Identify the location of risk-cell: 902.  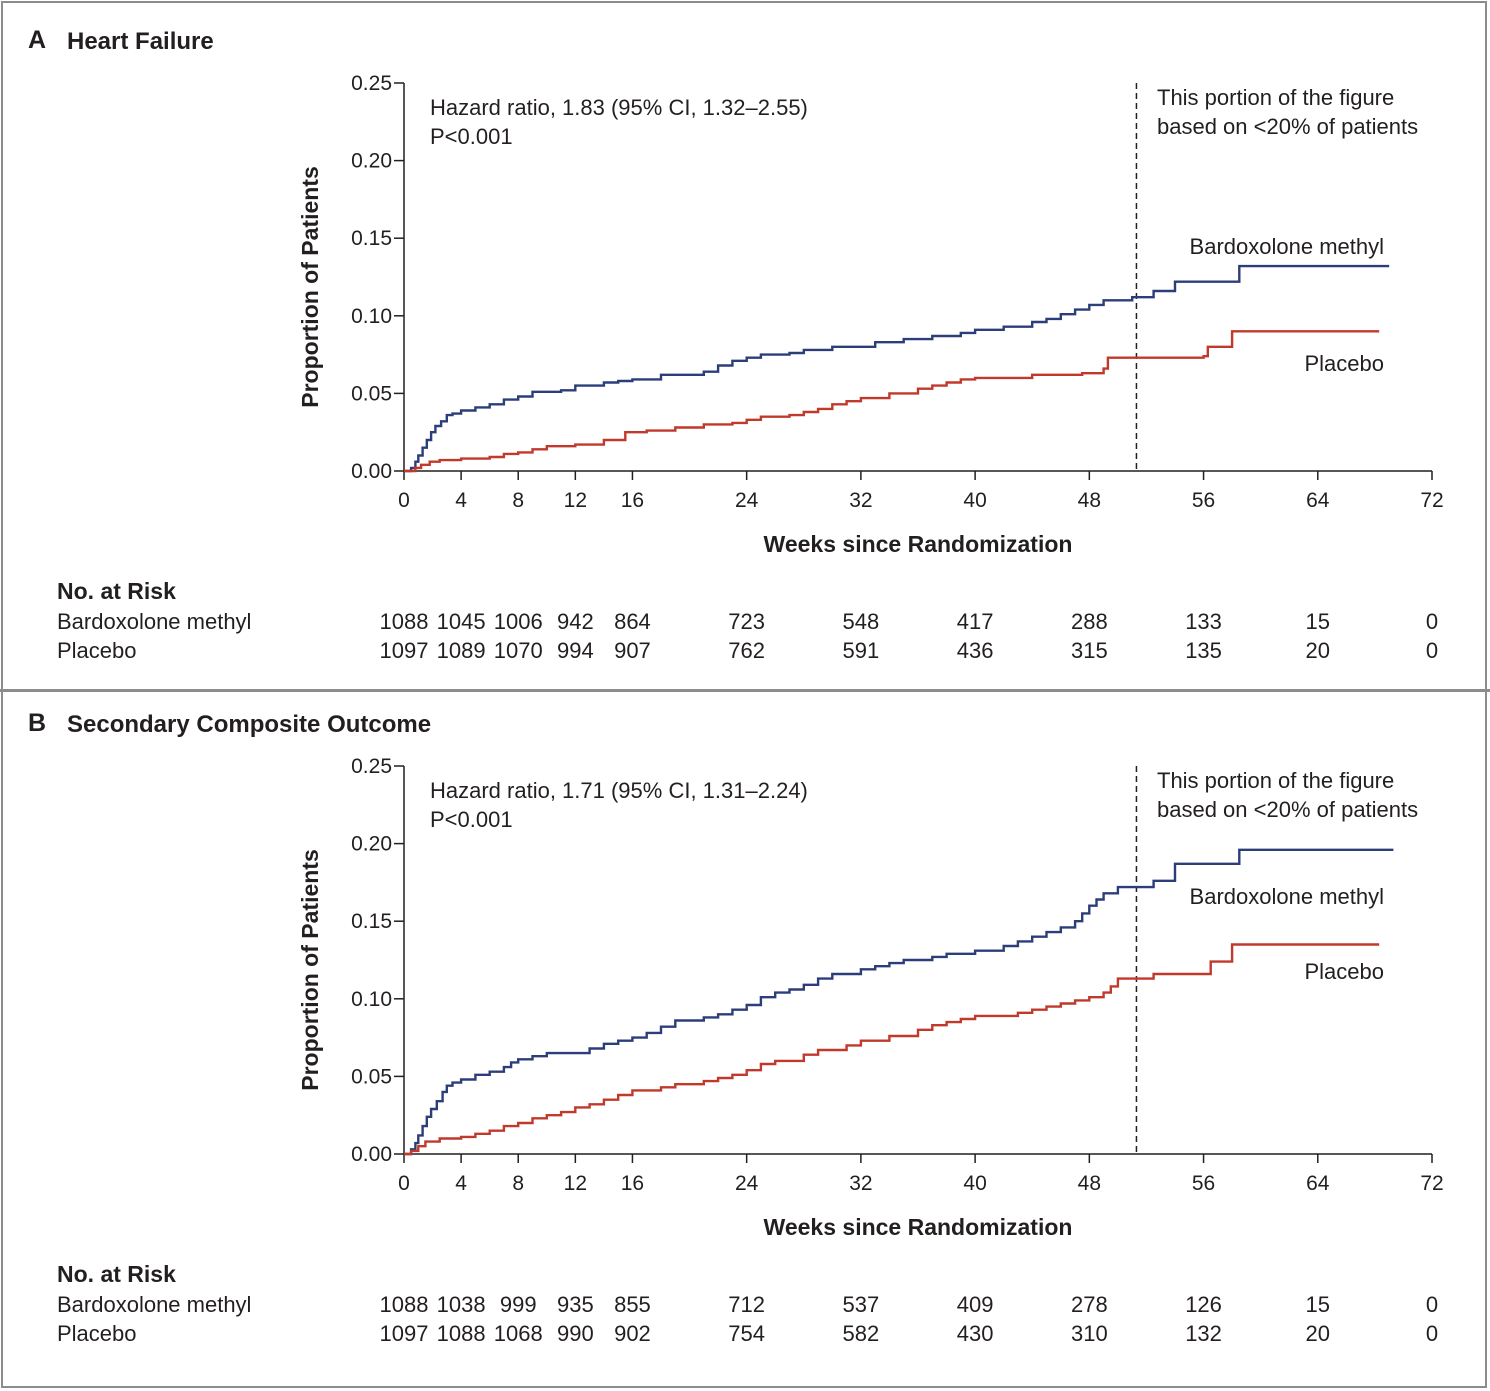
(632, 1333).